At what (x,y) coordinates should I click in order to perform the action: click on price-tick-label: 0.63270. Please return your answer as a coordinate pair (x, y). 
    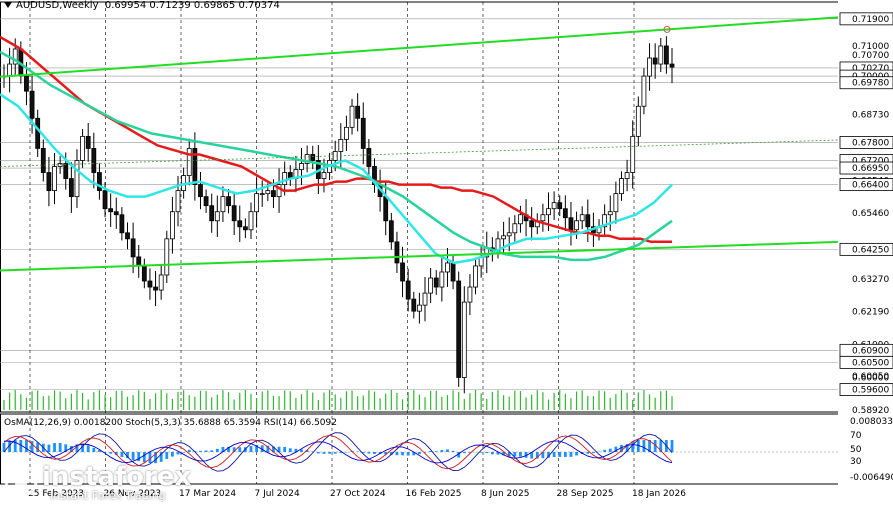
    Looking at the image, I should click on (870, 280).